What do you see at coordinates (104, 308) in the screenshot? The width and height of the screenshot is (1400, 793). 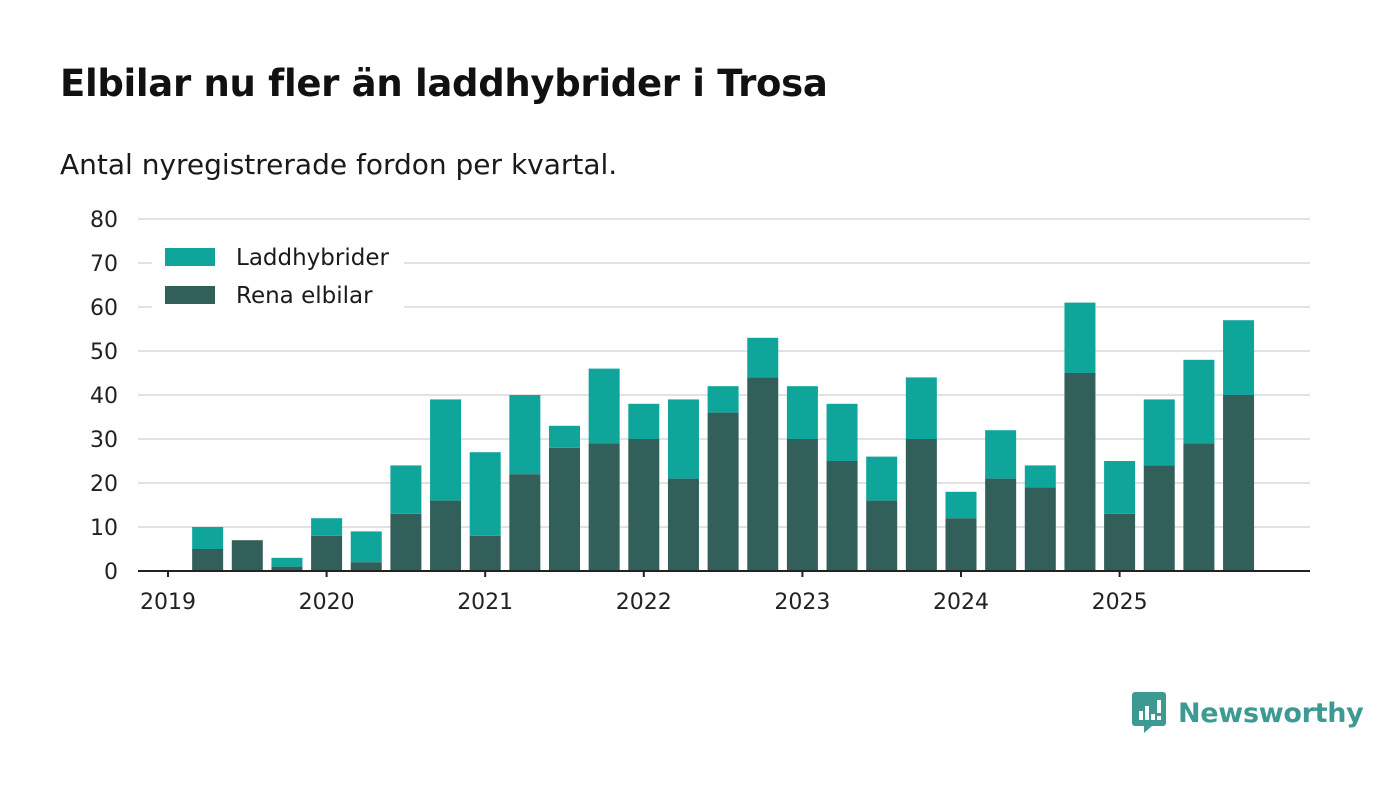 I see `y-tick-label: 60` at bounding box center [104, 308].